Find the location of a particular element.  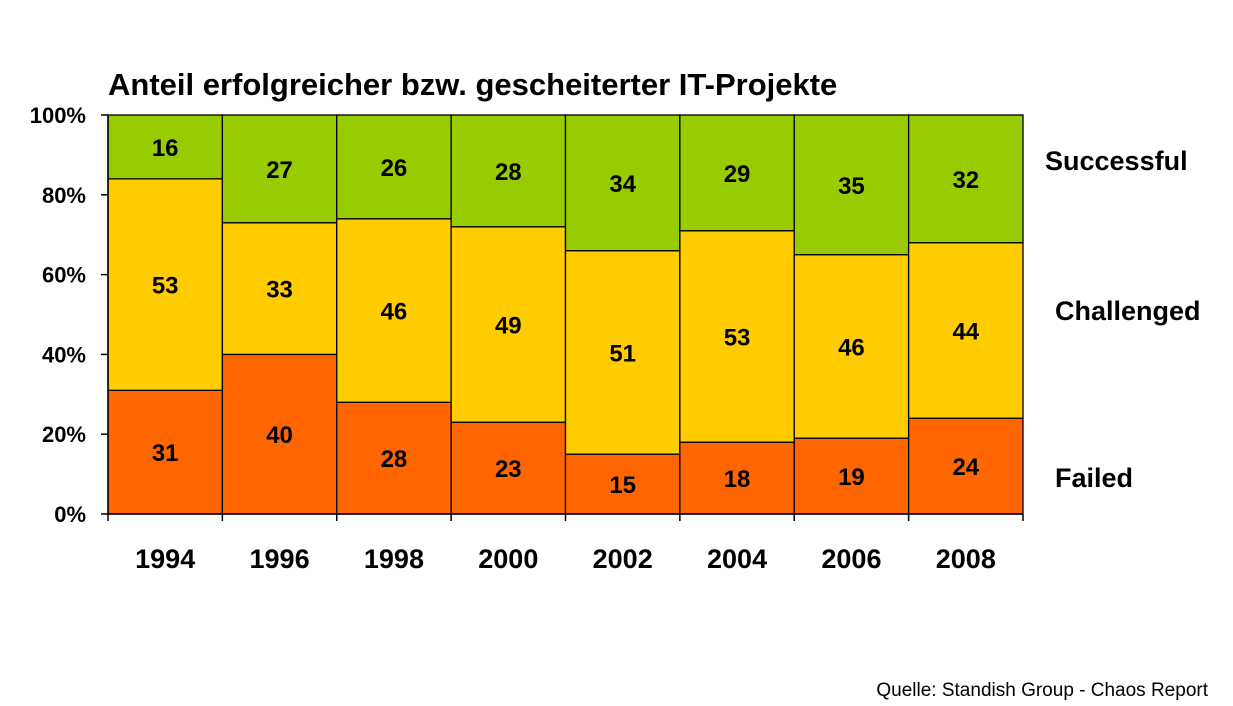

y-tick-label: 0% is located at coordinates (70, 514).